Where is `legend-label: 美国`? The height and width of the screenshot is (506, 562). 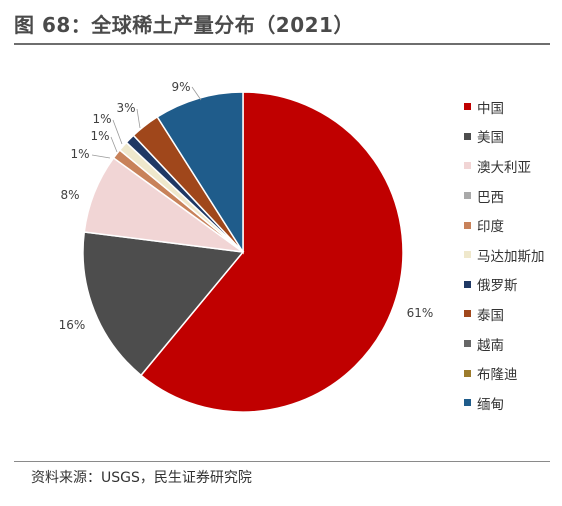 legend-label: 美国 is located at coordinates (490, 138).